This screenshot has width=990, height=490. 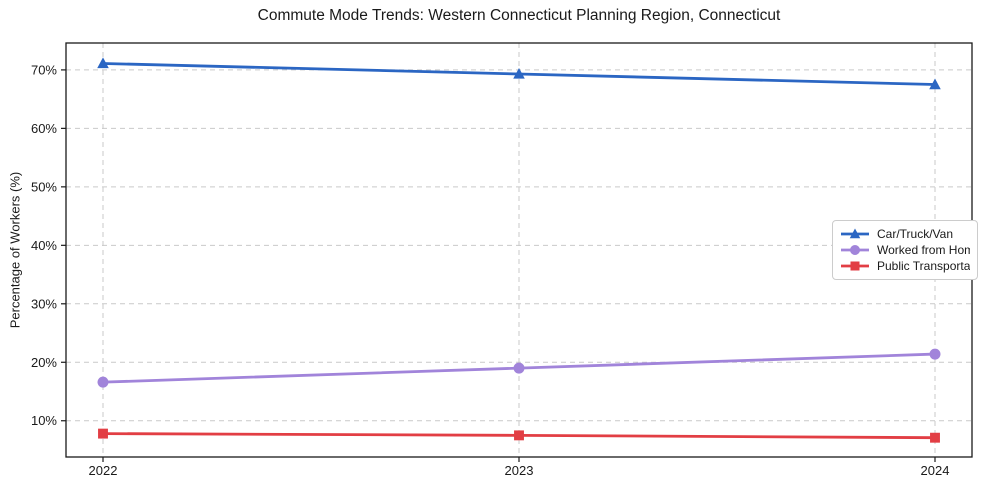 I want to click on y-tick-label: 10%, so click(x=44, y=420).